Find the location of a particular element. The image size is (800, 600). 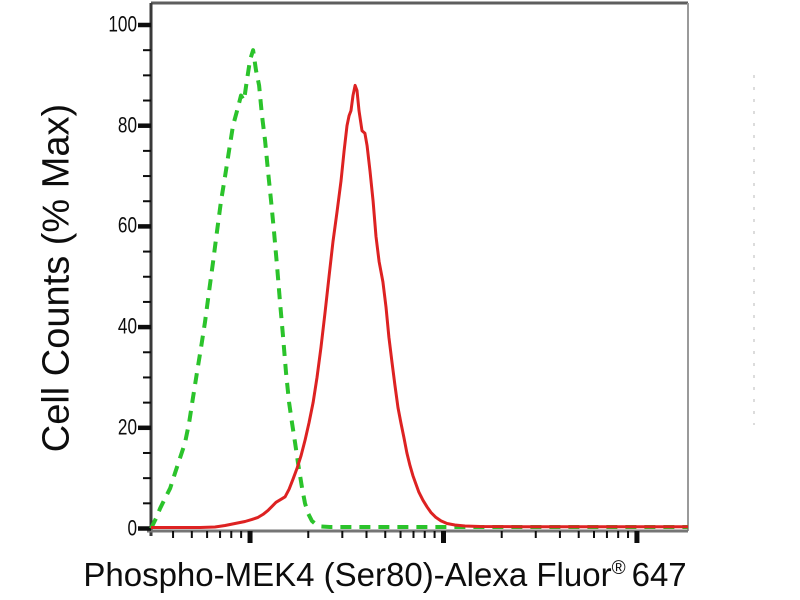

y-tick-label: 80 is located at coordinates (127, 125).